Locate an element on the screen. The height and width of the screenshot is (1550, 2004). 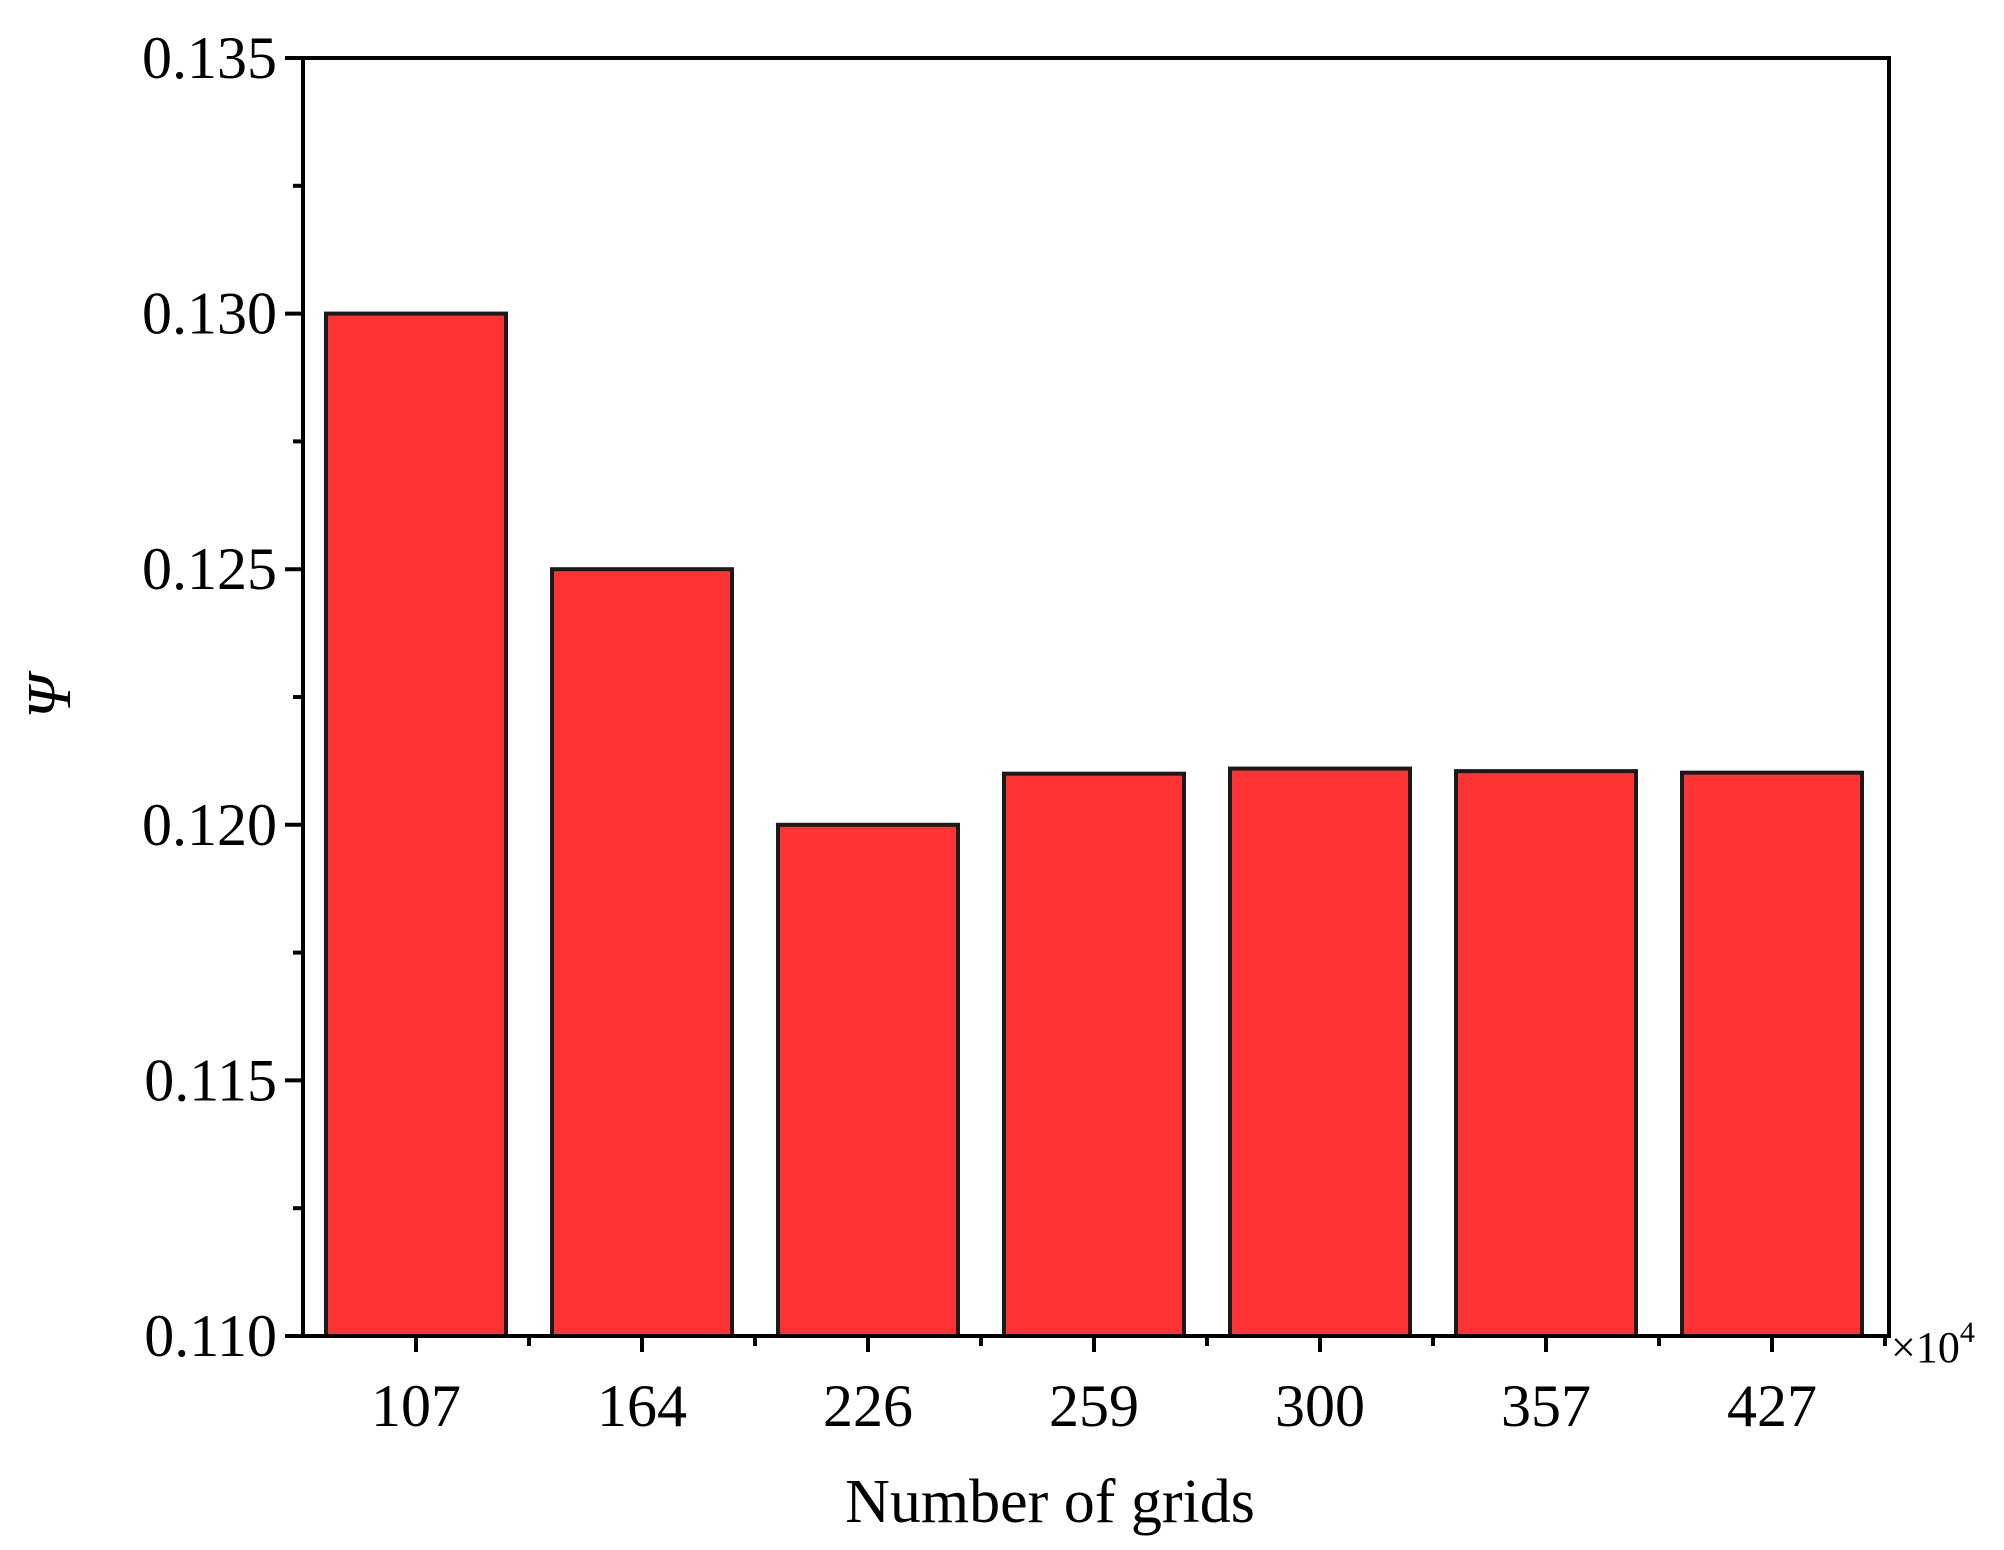
x-axis-multiplier-base: ×10 is located at coordinates (1925, 1347).